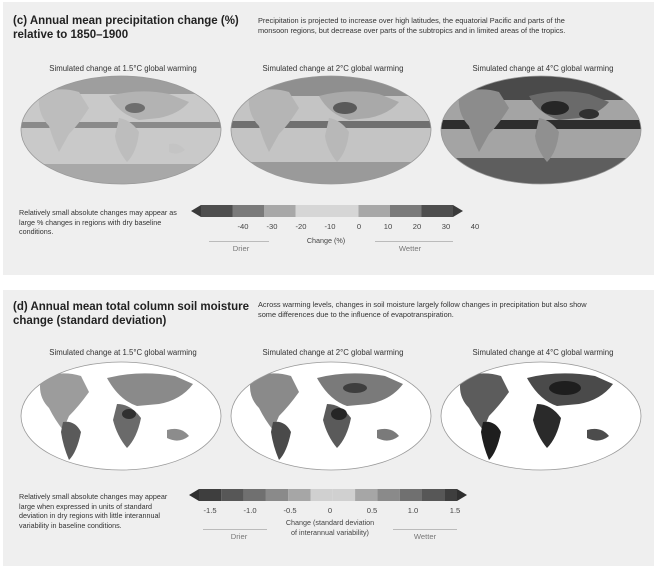 This screenshot has height=570, width=657. Describe the element at coordinates (359, 226) in the screenshot. I see `cbar-c-tick: 0` at that location.